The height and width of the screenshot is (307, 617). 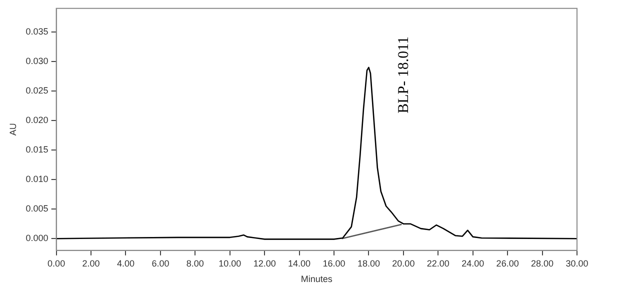 What do you see at coordinates (125, 263) in the screenshot?
I see `x-tick-label: 4.00` at bounding box center [125, 263].